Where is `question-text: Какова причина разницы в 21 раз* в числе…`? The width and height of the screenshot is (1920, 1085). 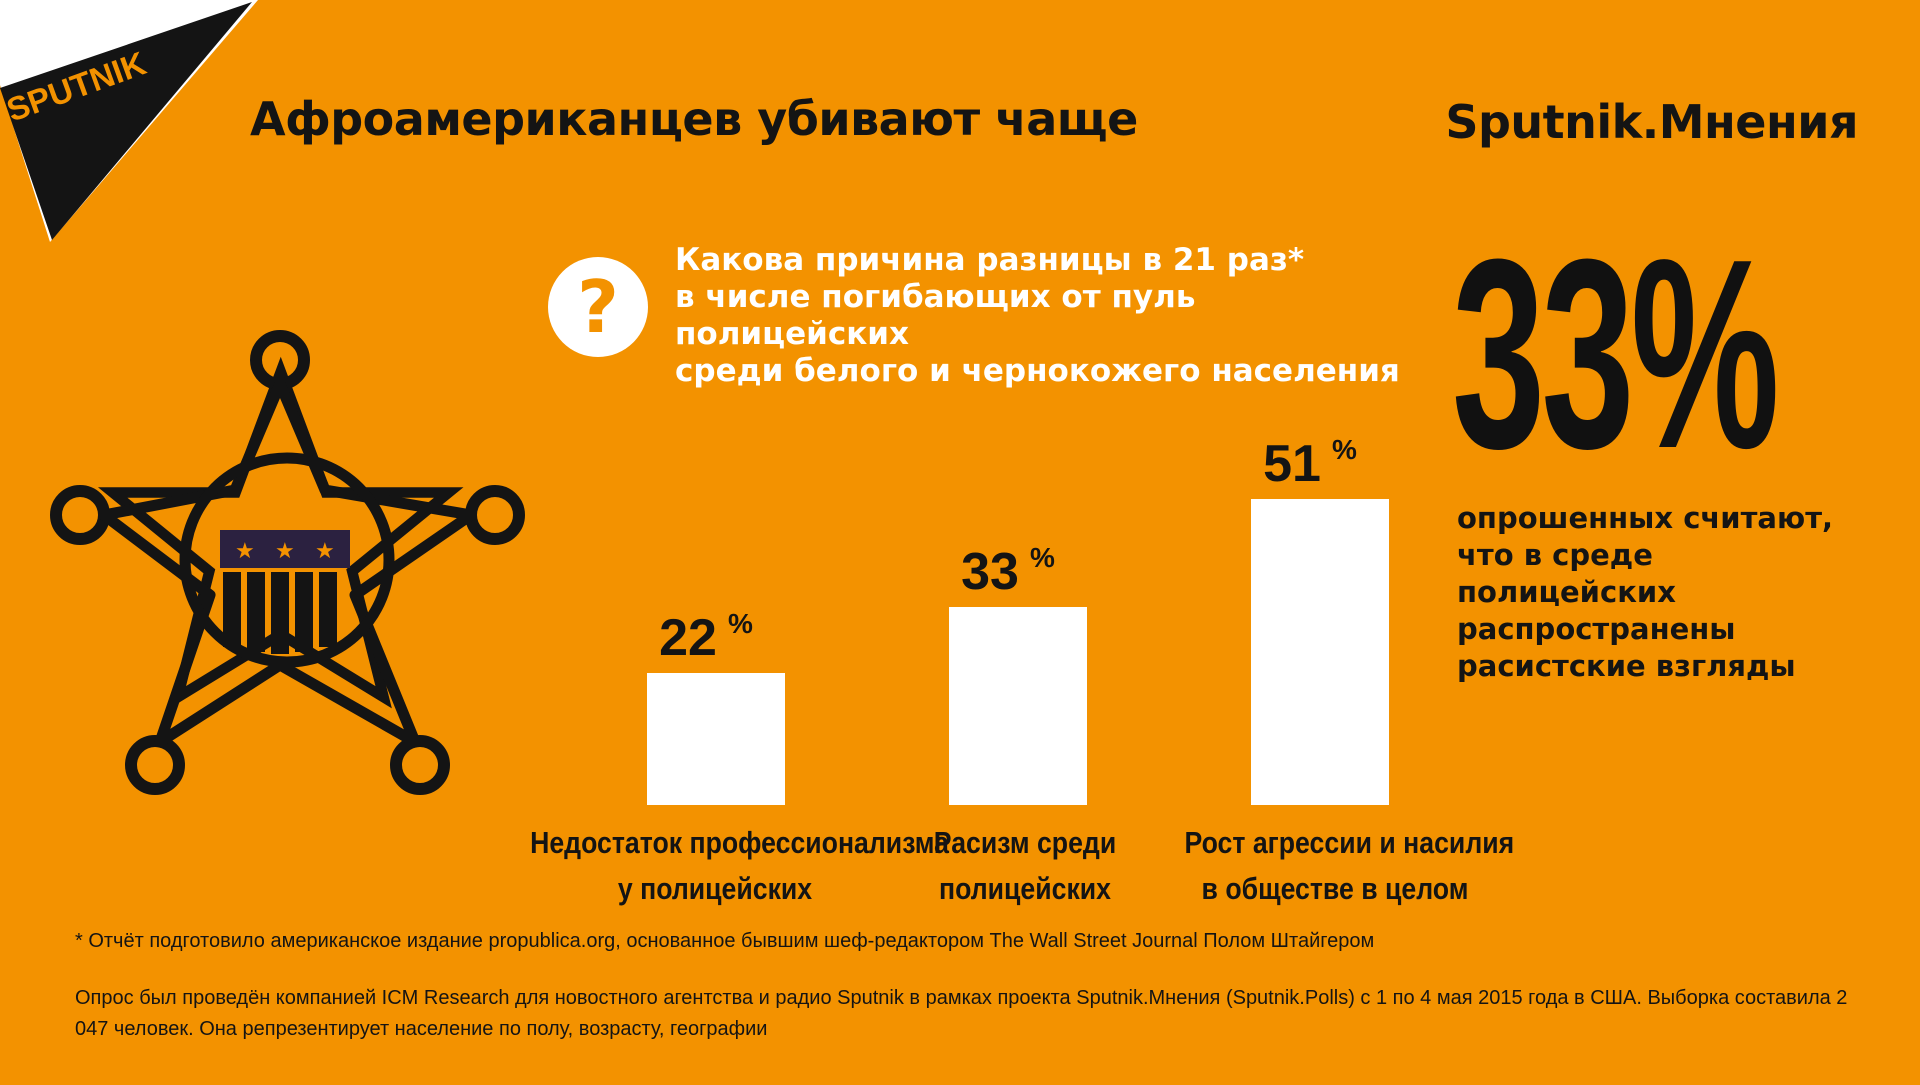 question-text: Какова причина разницы в 21 раз* в числе… is located at coordinates (1055, 316).